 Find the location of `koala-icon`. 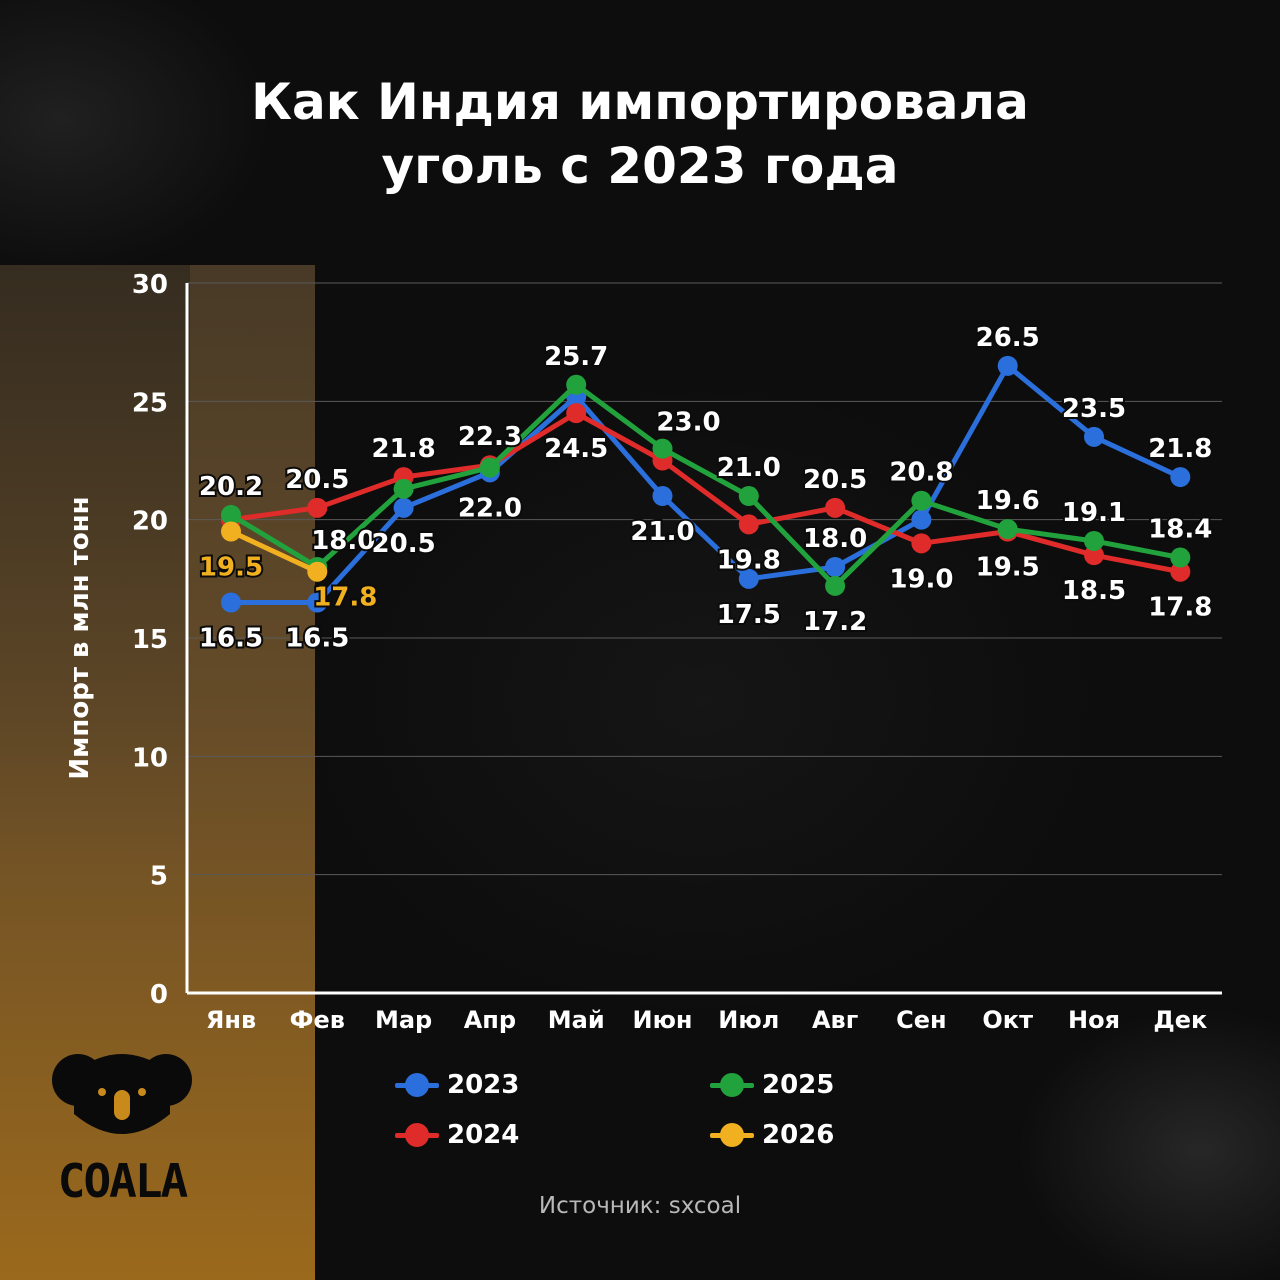

koala-icon is located at coordinates (122, 1094).